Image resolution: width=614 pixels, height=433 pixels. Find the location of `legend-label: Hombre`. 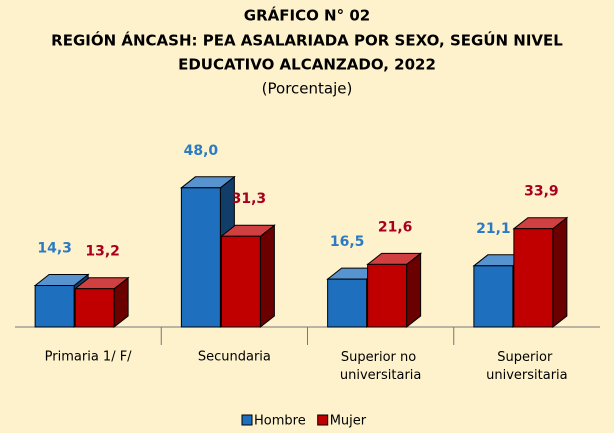

legend-label: Hombre is located at coordinates (280, 421).